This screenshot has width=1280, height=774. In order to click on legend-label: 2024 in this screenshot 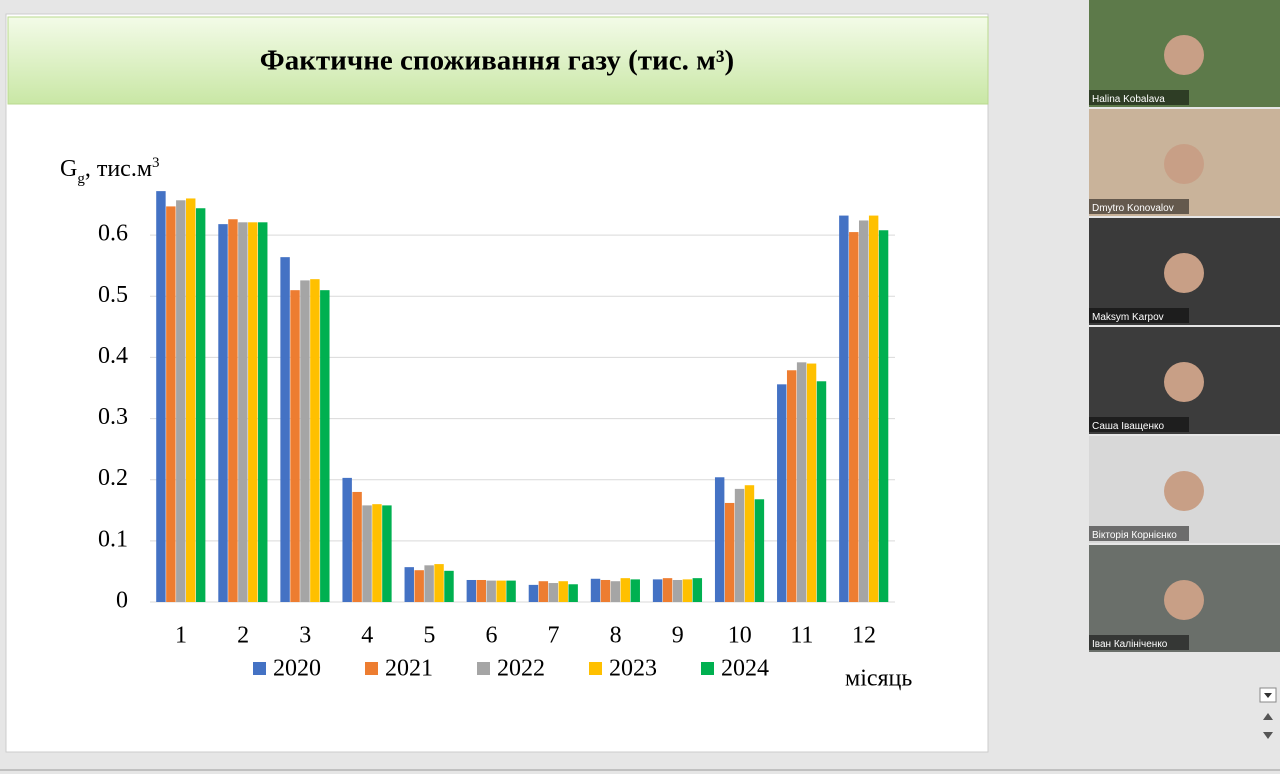, I will do `click(745, 669)`.